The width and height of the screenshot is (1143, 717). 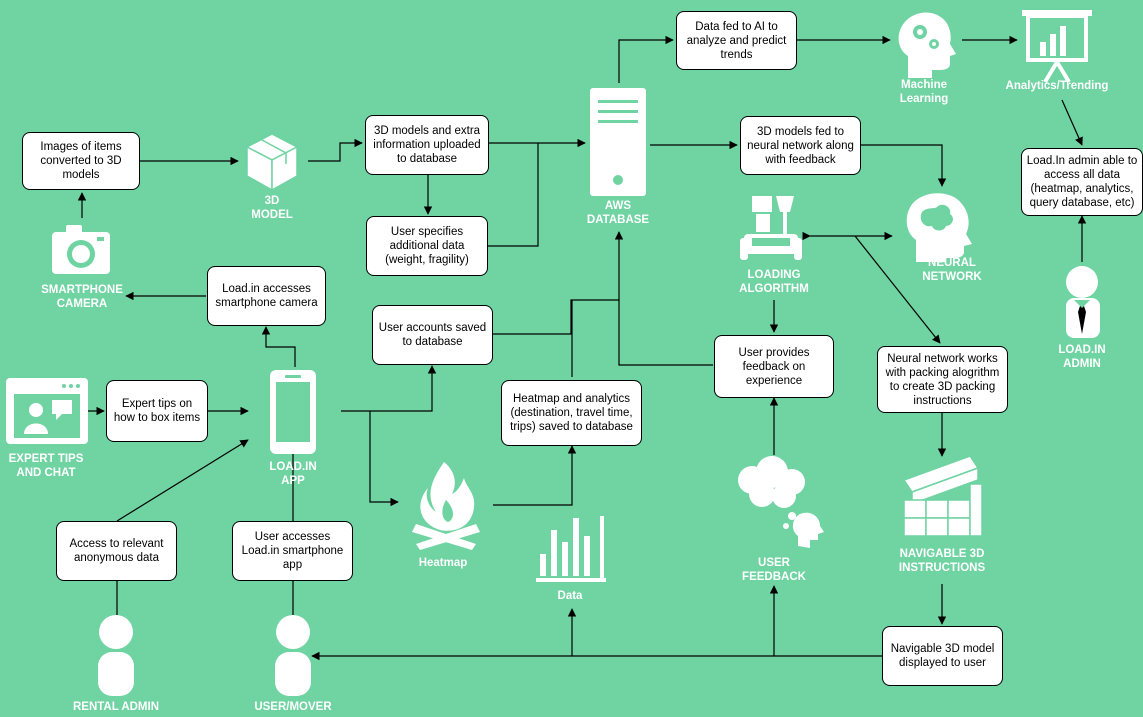 I want to click on arrow-app-to-camera-box, so click(x=278, y=346).